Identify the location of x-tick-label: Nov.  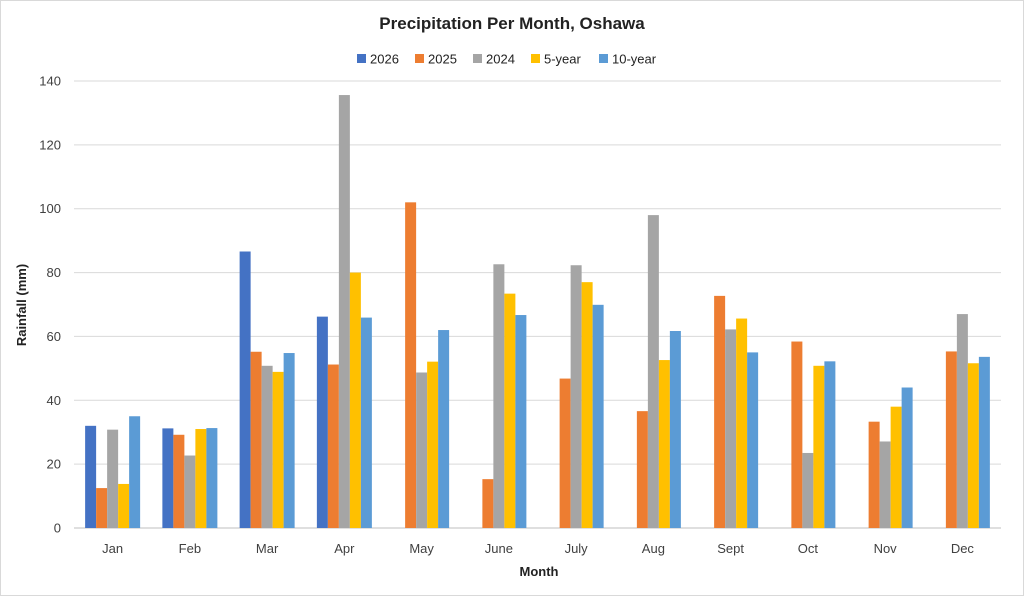
(886, 548).